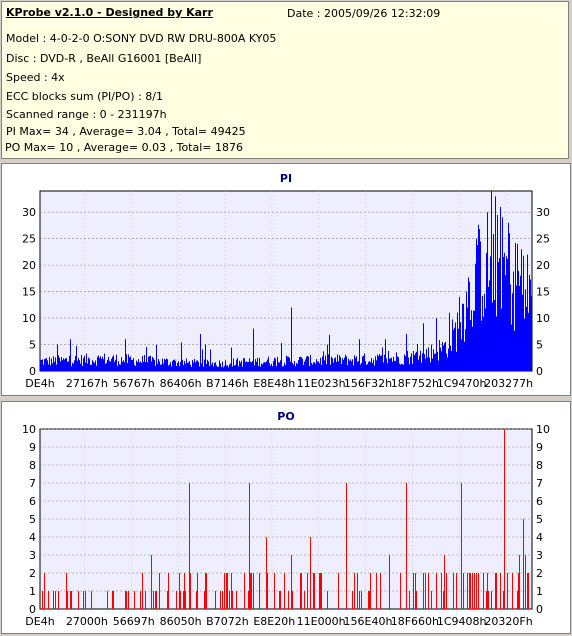  Describe the element at coordinates (29, 292) in the screenshot. I see `y-tick-label-left: 15` at that location.